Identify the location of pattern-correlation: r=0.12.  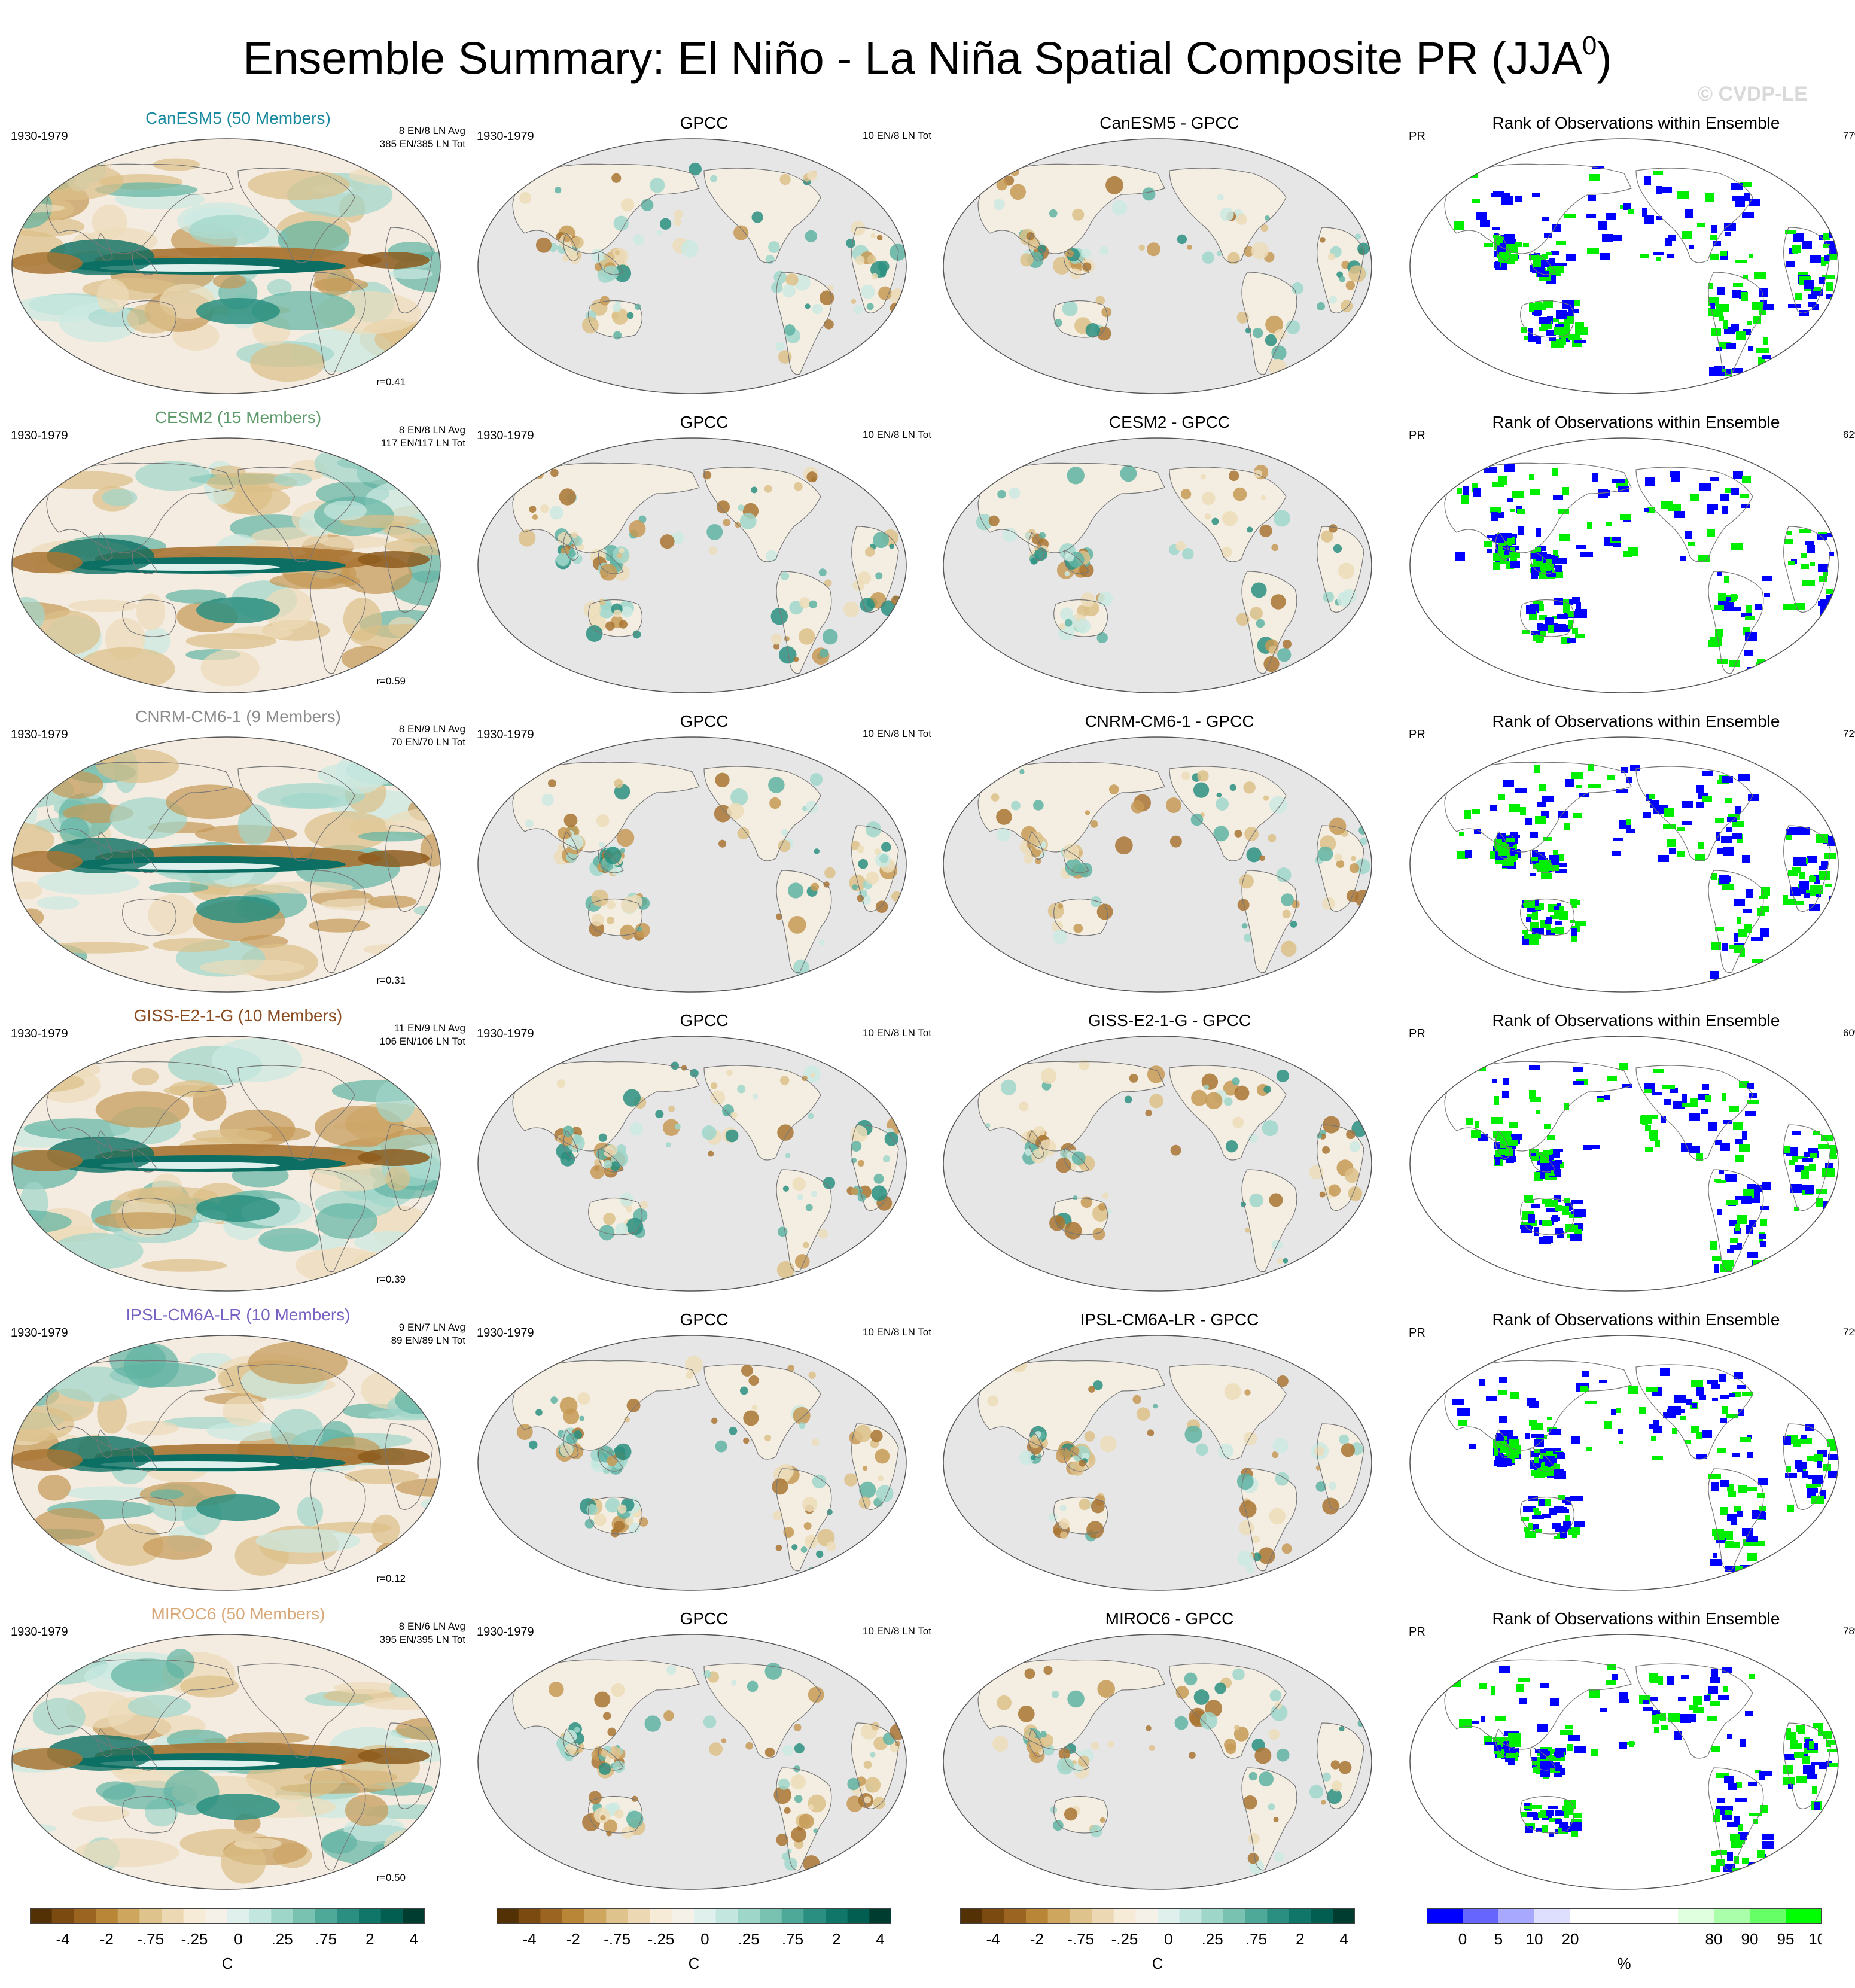
(391, 1578).